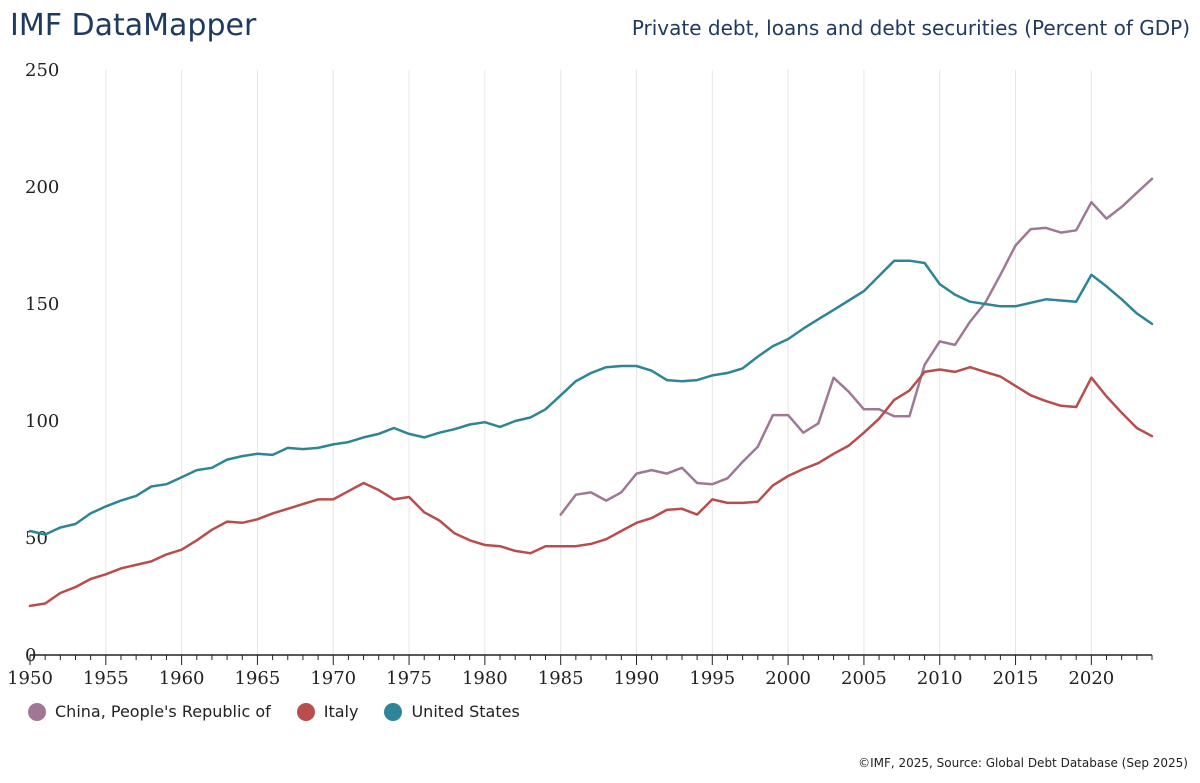 The height and width of the screenshot is (783, 1200). Describe the element at coordinates (30, 655) in the screenshot. I see `y-tick-label-0: 0` at that location.